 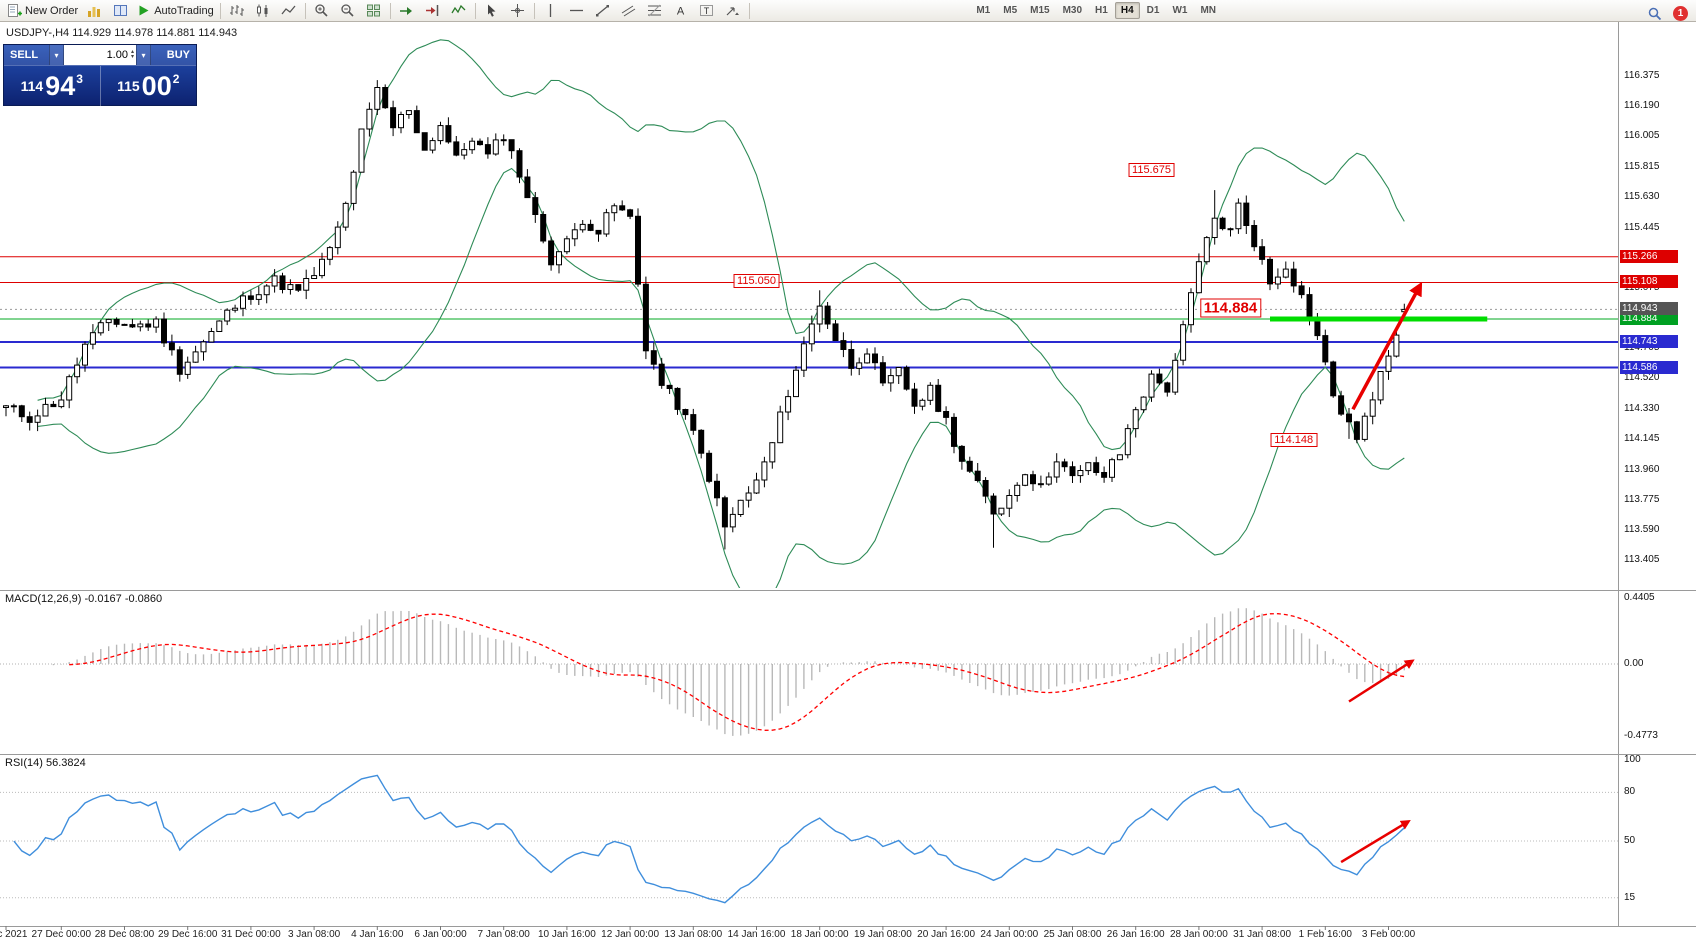 I want to click on toolbar-right: 1, so click(x=1664, y=13).